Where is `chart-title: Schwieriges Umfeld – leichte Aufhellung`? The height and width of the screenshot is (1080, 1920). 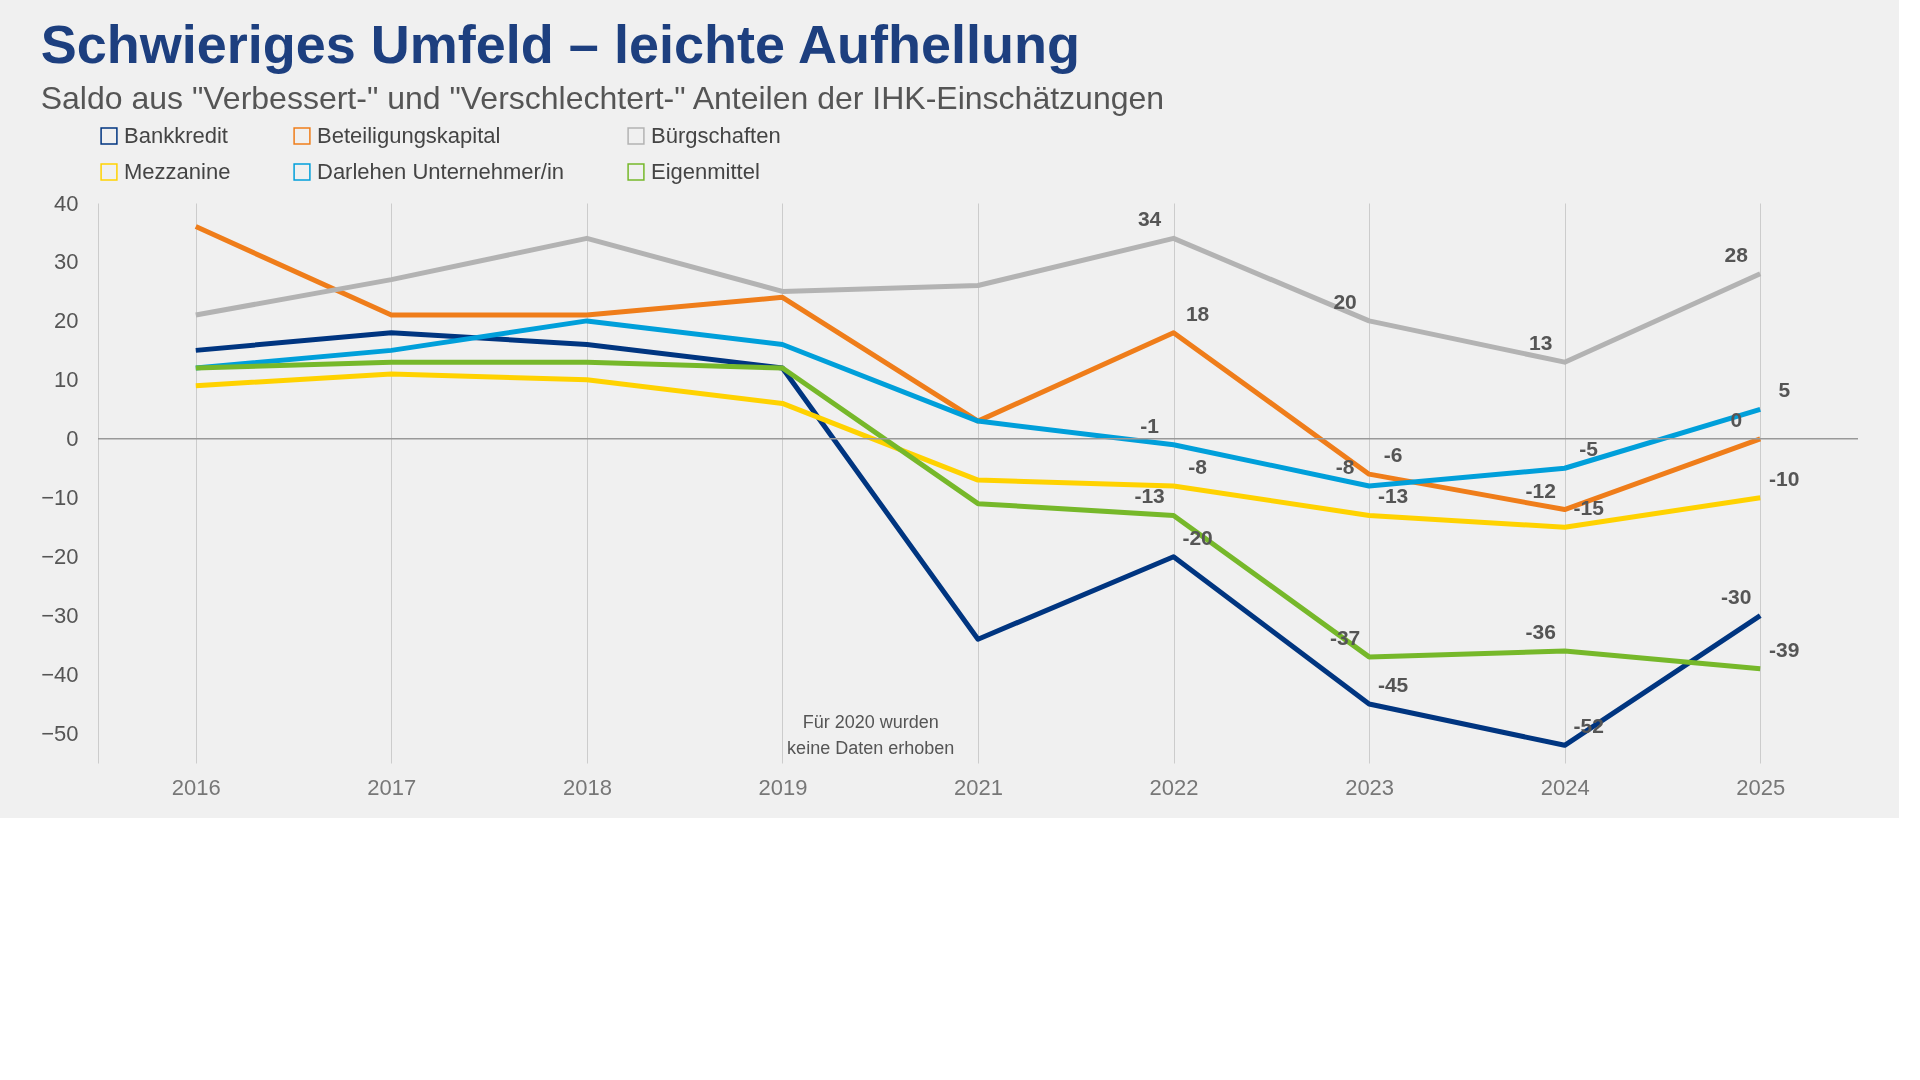 chart-title: Schwieriges Umfeld – leichte Aufhellung is located at coordinates (560, 44).